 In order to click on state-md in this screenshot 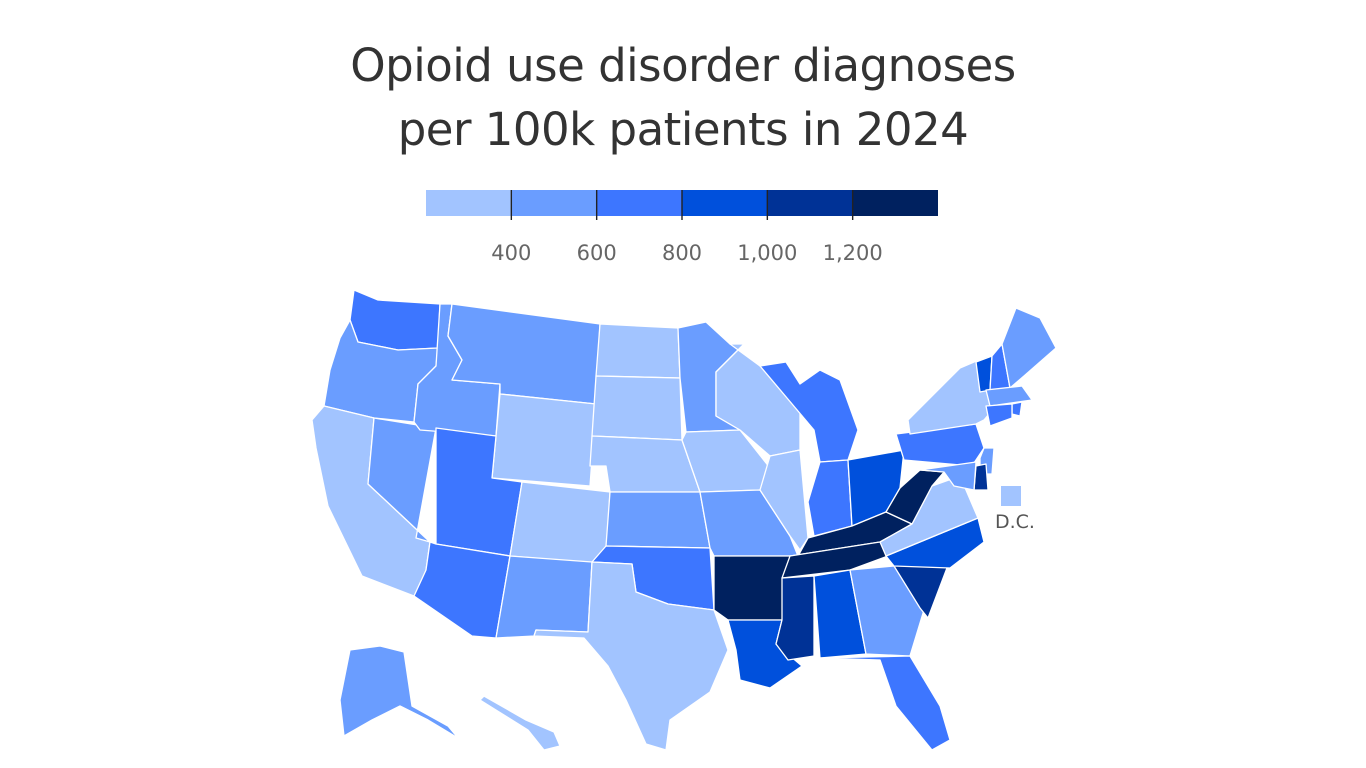, I will do `click(948, 476)`.